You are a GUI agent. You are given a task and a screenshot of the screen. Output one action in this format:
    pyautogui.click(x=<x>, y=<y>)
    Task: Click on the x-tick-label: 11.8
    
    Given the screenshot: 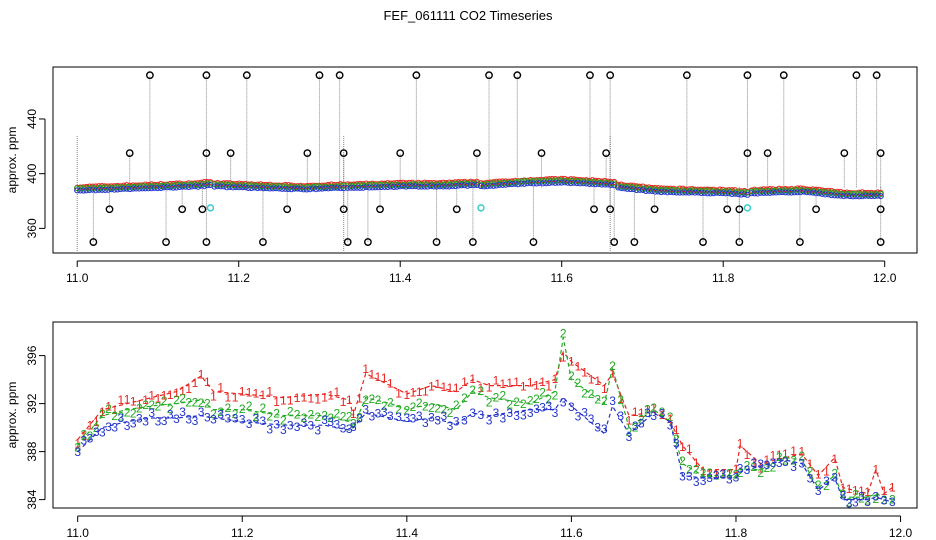 What is the action you would take?
    pyautogui.click(x=723, y=278)
    